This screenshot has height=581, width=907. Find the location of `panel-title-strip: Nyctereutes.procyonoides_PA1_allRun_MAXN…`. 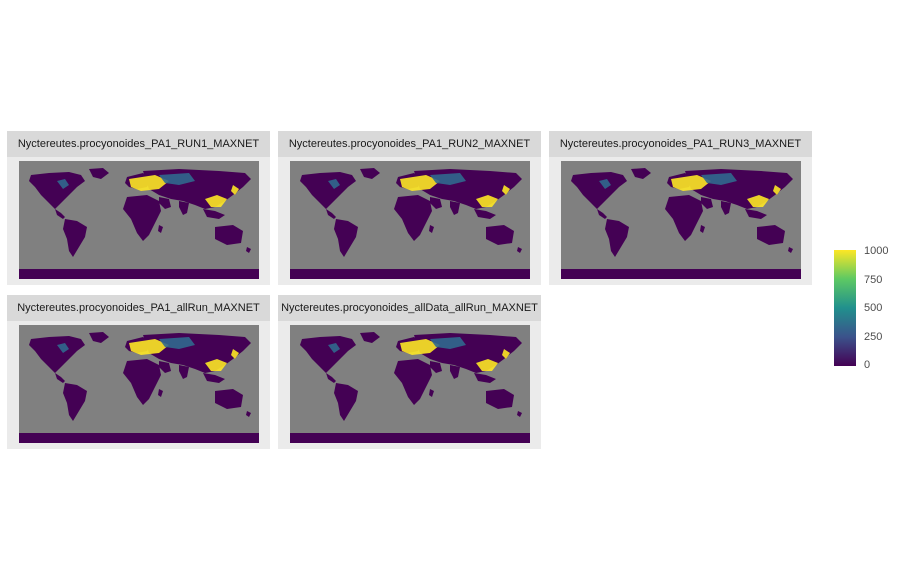

panel-title-strip: Nyctereutes.procyonoides_PA1_allRun_MAXN… is located at coordinates (138, 308).